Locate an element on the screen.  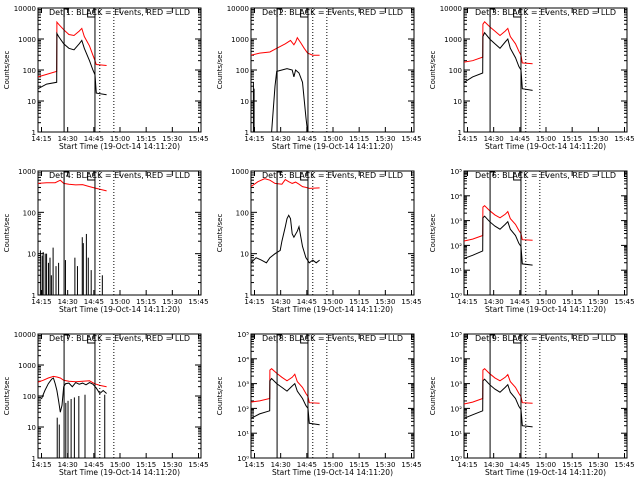
y-tick-label: 10² is located at coordinates (456, 409).